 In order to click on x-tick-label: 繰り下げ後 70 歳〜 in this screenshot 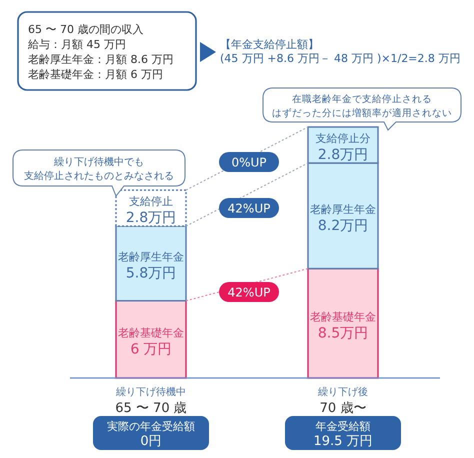, I will do `click(342, 401)`.